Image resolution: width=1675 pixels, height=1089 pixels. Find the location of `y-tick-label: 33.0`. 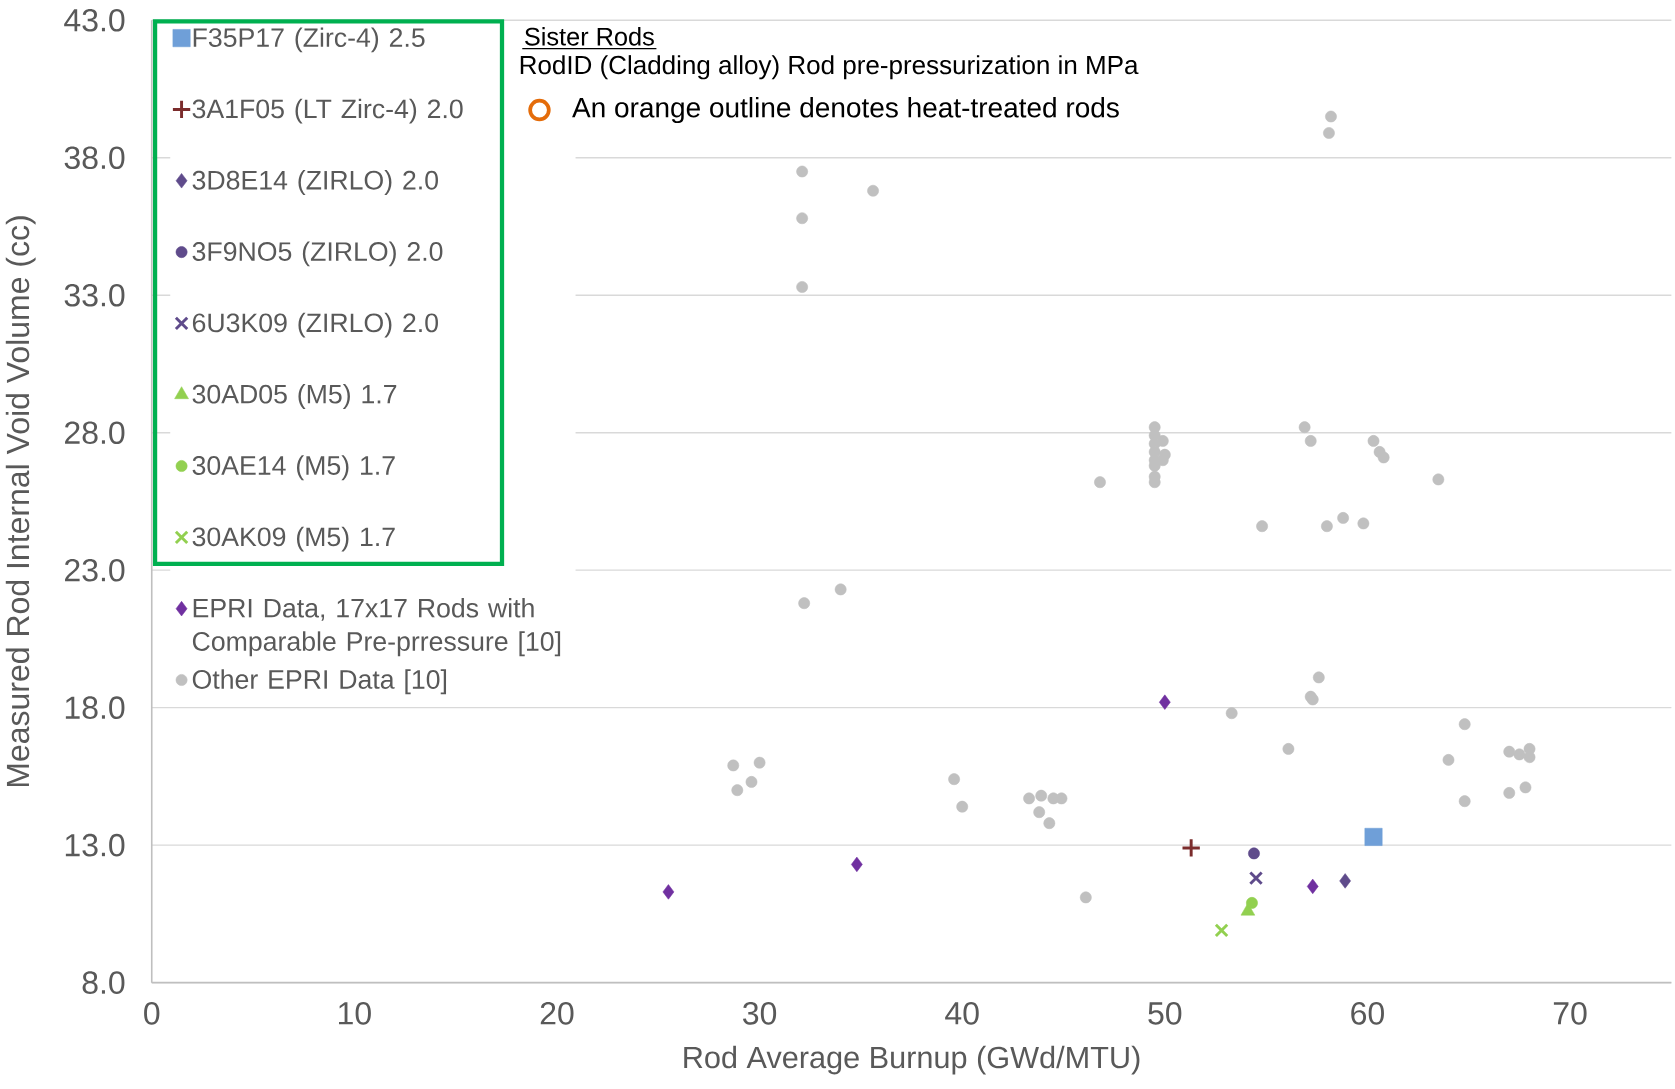

y-tick-label: 33.0 is located at coordinates (94, 295).